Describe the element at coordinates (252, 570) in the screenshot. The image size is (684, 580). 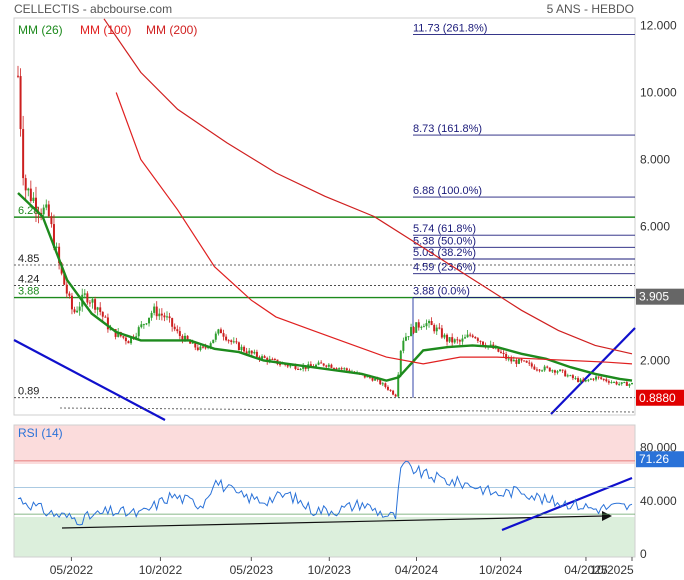
I see `x-tick-label: 05/2023` at that location.